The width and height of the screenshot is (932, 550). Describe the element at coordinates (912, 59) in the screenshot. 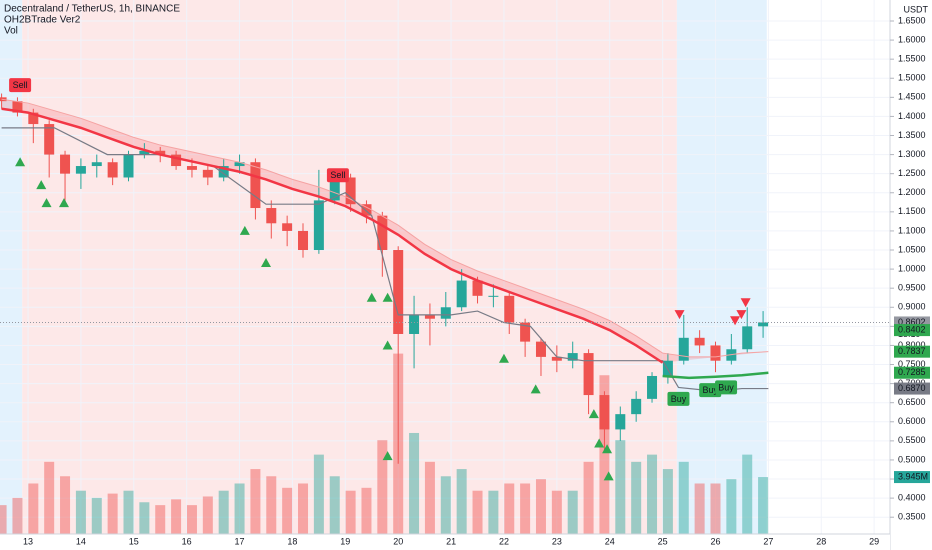

I see `y-tick-label: 1.5500` at that location.